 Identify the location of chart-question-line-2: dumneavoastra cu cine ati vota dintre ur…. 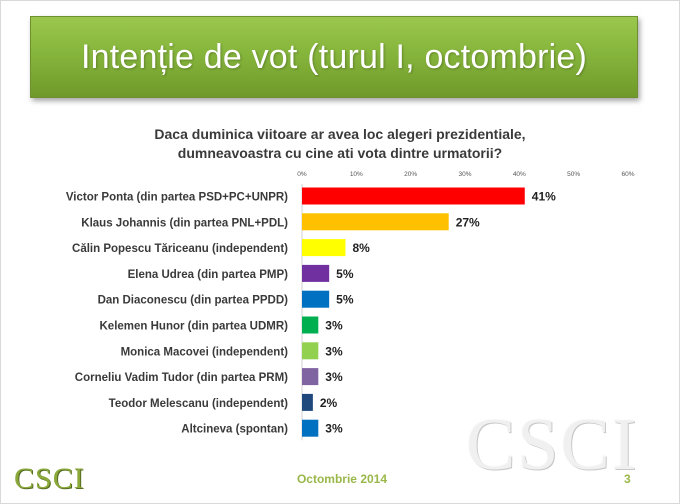
(340, 153).